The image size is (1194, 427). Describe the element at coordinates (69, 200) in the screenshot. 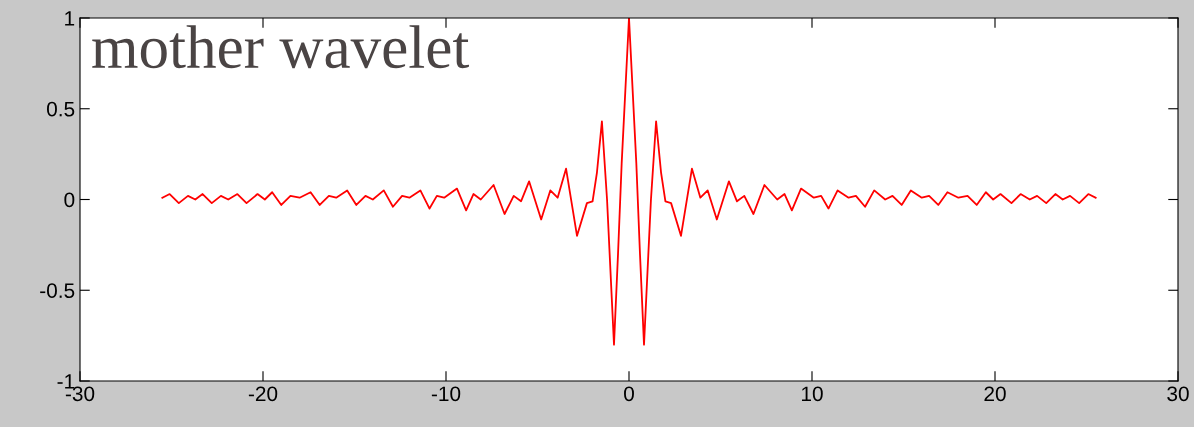

I see `y-tick-label: 0` at that location.